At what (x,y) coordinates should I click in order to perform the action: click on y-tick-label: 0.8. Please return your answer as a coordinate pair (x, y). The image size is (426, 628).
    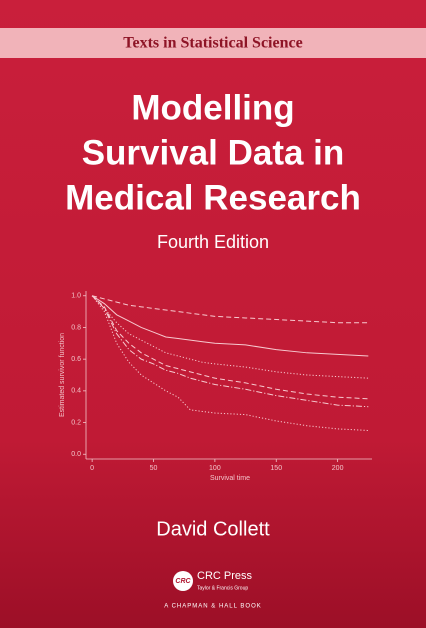
    Looking at the image, I should click on (76, 327).